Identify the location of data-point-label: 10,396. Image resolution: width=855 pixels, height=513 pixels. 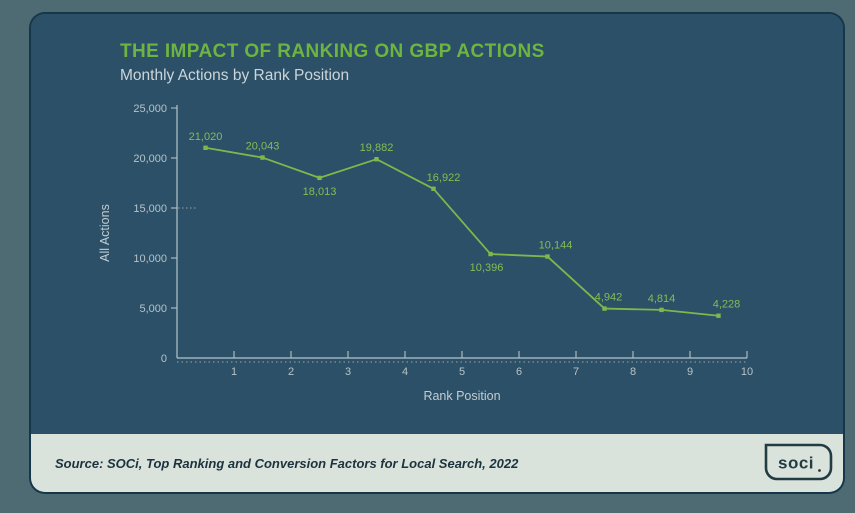
(487, 268).